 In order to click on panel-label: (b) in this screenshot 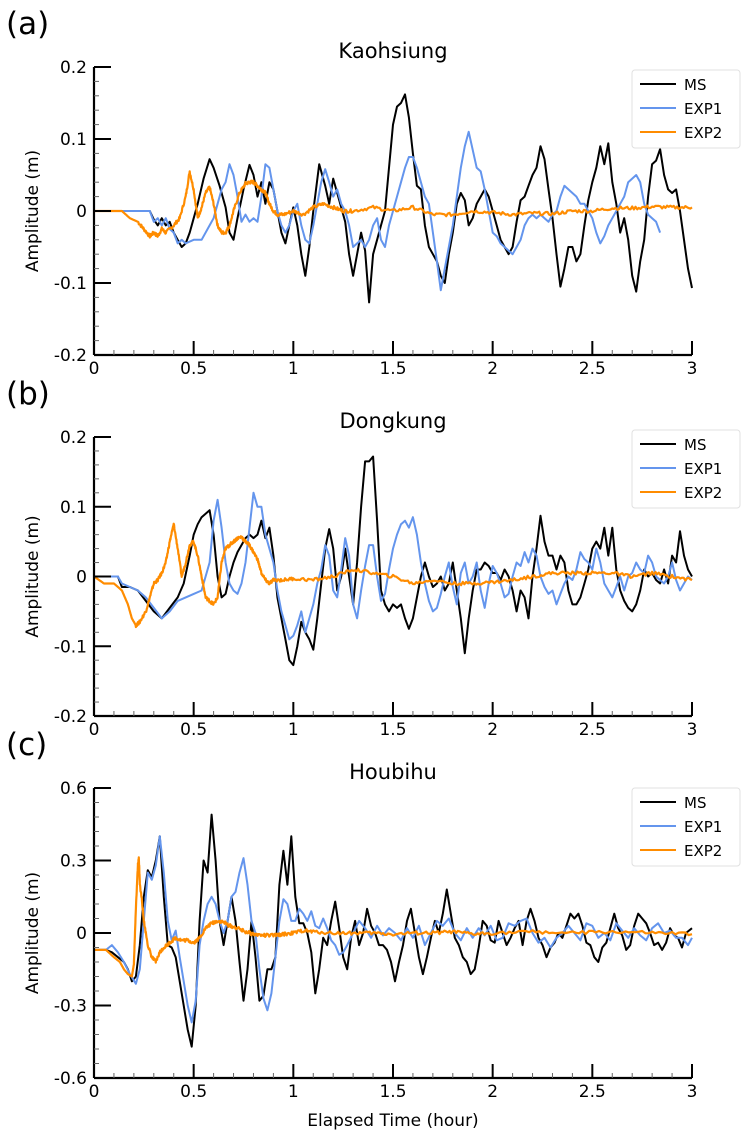, I will do `click(28, 394)`.